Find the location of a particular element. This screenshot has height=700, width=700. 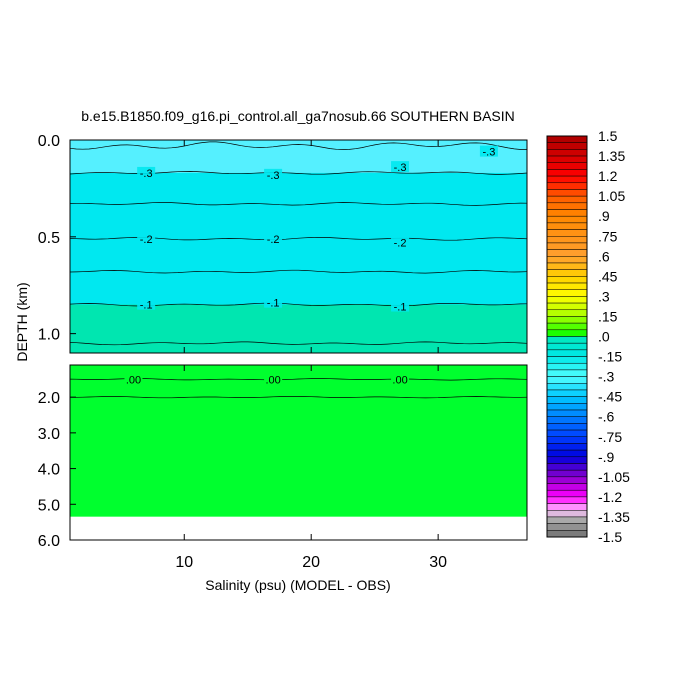

bottom-fill-deep is located at coordinates (298, 441).